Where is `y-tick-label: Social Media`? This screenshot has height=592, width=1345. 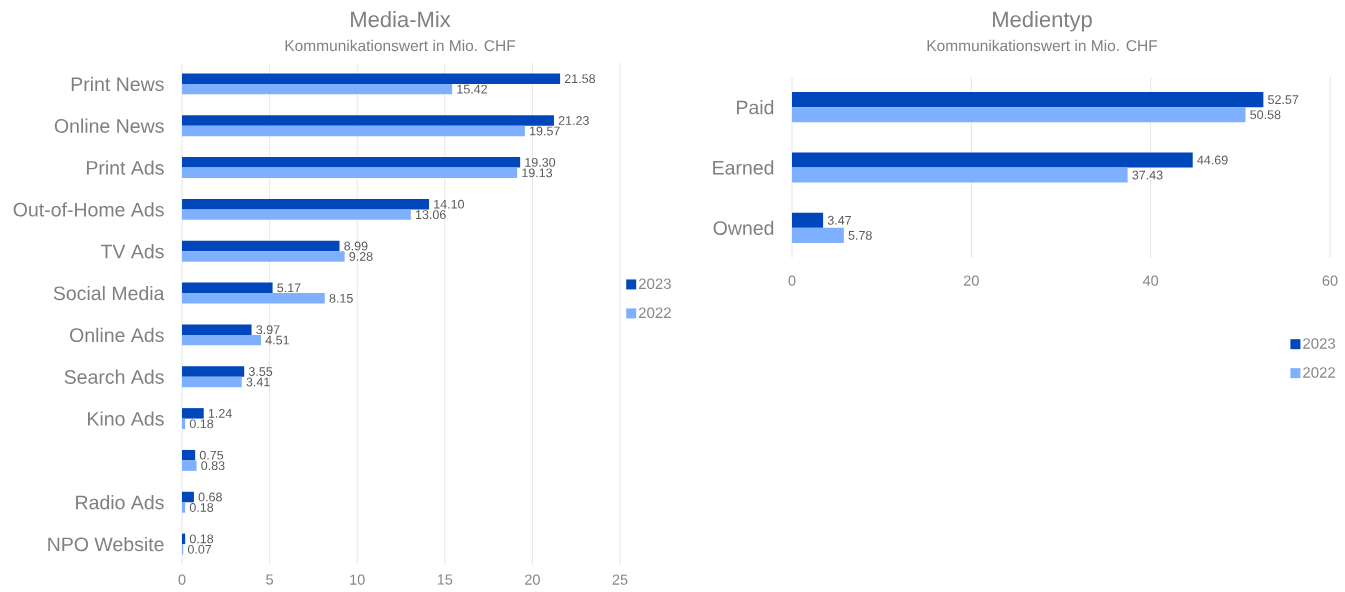 y-tick-label: Social Media is located at coordinates (109, 293).